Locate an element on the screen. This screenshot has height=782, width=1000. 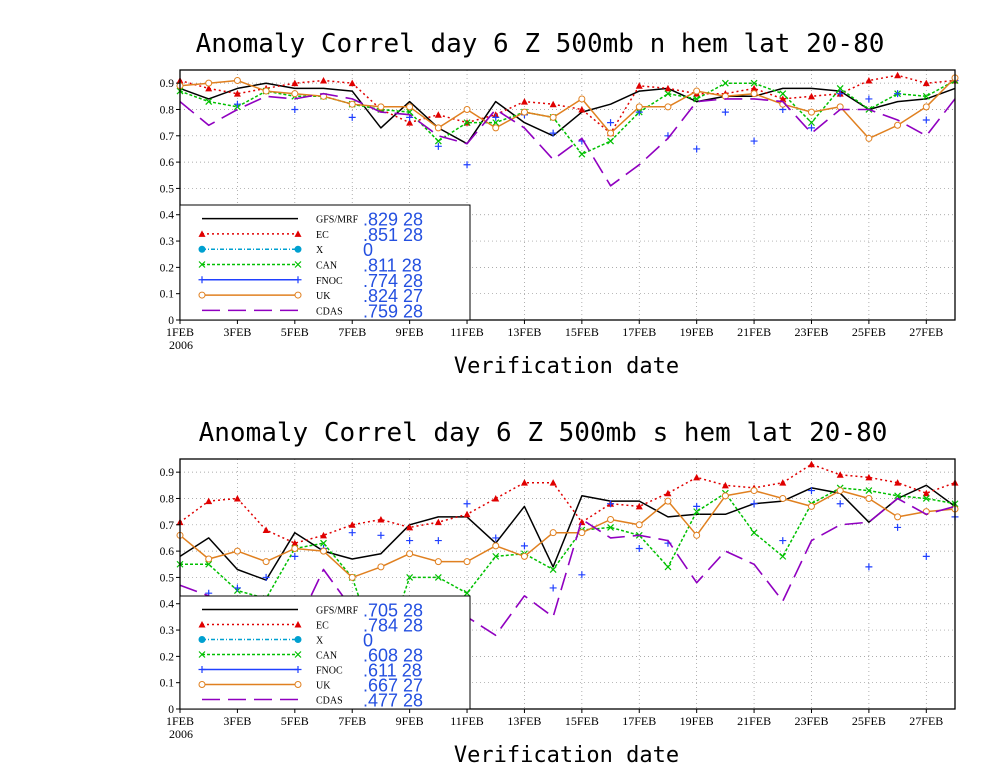
legend-series-stat: 0 is located at coordinates (368, 641).